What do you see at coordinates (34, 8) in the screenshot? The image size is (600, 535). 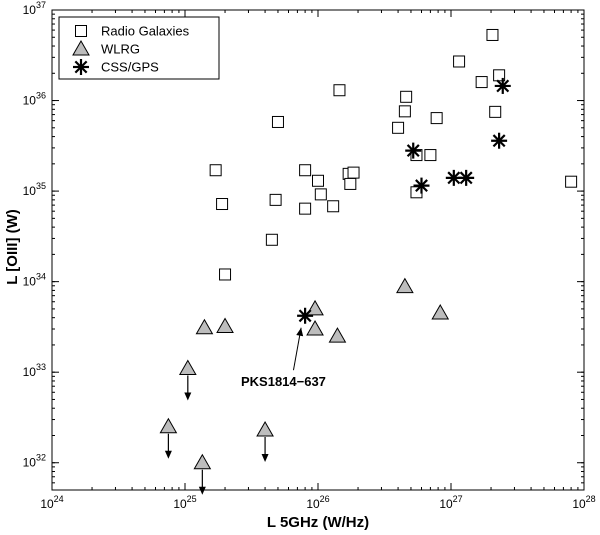 I see `y-tick-label: 1037` at bounding box center [34, 8].